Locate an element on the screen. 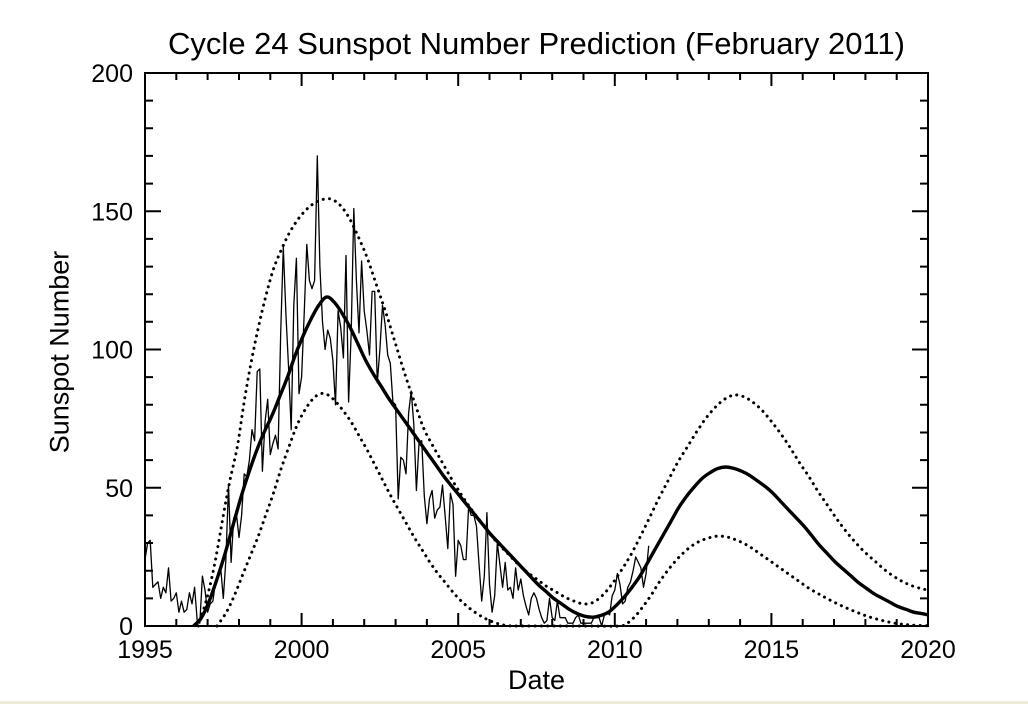  y-tick-label: 100 is located at coordinates (112, 351).